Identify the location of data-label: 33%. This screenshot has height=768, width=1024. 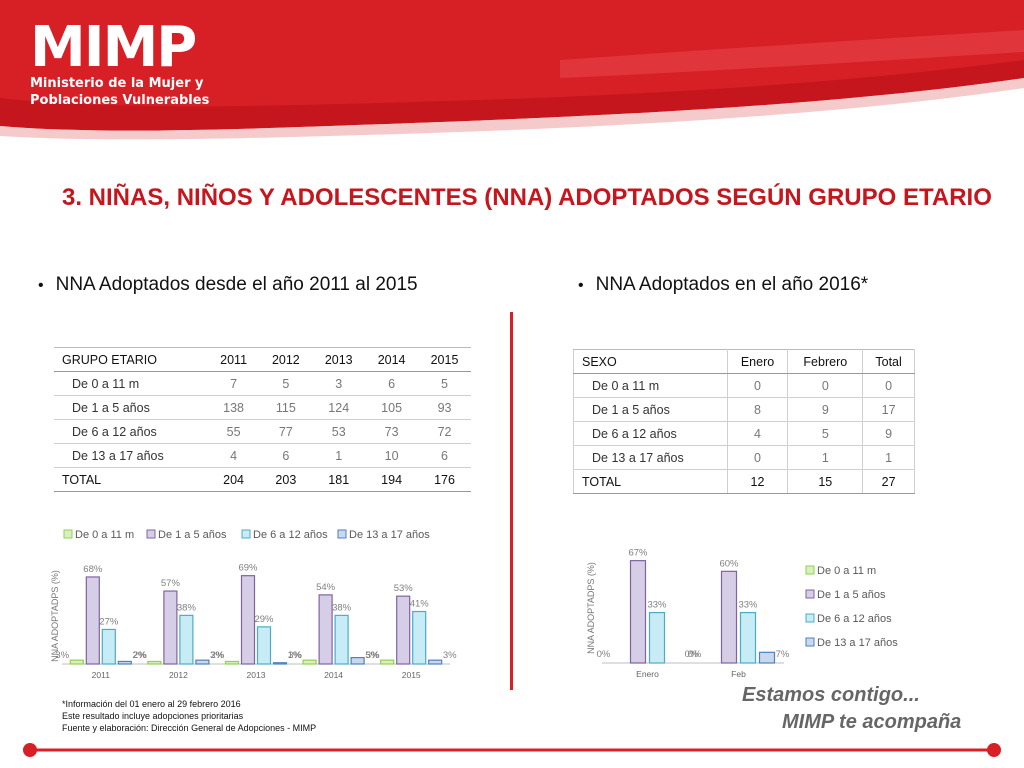
(748, 605).